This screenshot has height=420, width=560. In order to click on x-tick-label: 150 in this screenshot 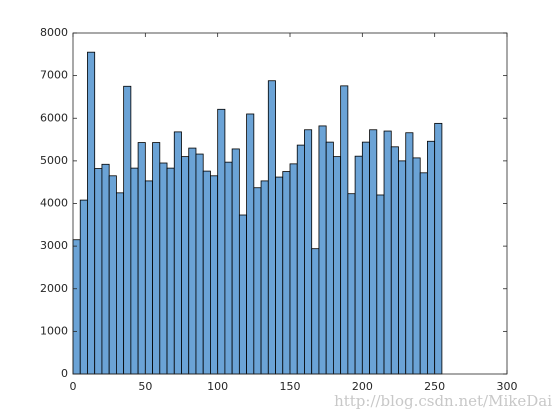, I will do `click(290, 386)`.